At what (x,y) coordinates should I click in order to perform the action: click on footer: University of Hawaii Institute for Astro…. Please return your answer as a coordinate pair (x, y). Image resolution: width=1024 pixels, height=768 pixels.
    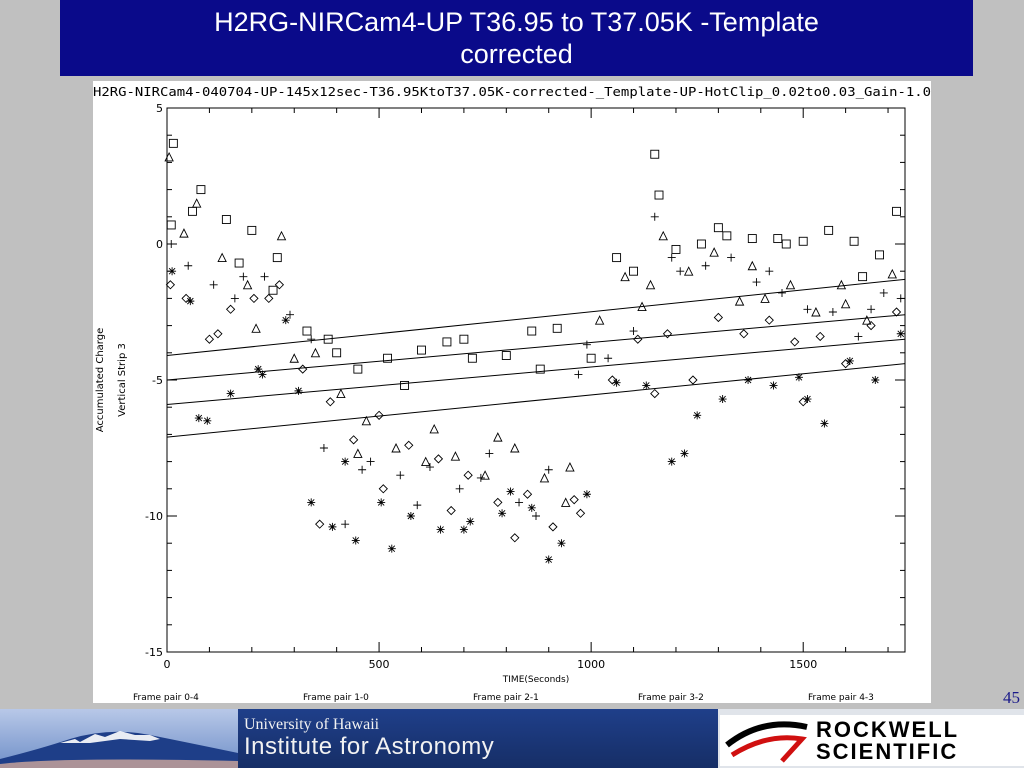
    Looking at the image, I should click on (512, 738).